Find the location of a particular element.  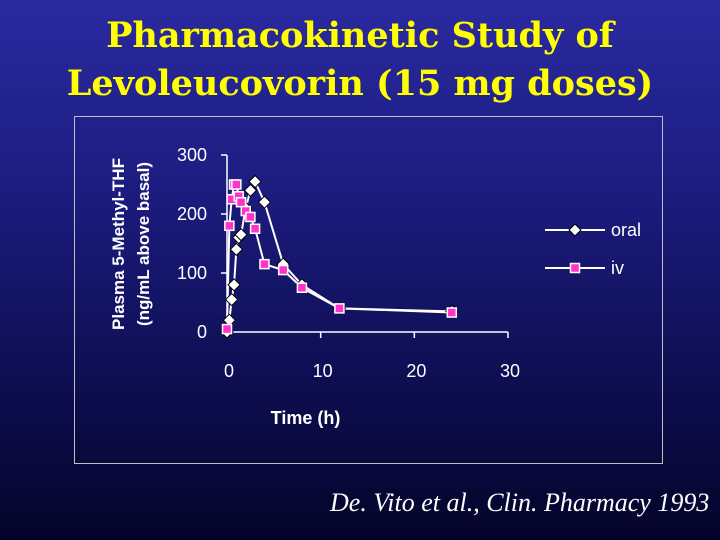

y-tick-label: 100 is located at coordinates (192, 273).